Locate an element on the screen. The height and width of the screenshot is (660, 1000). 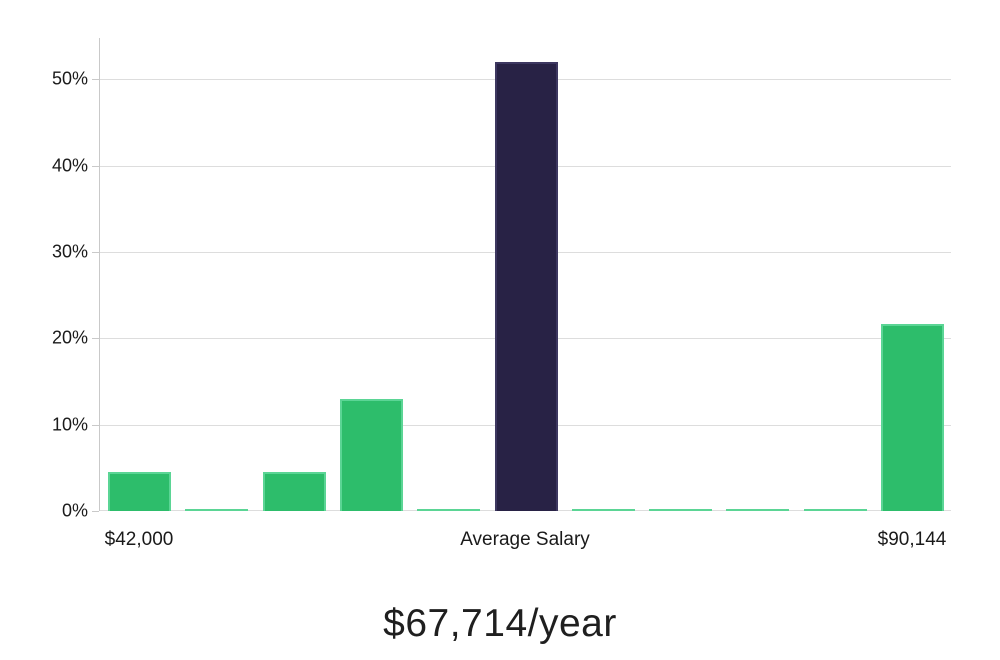
y-axis-label: 10% is located at coordinates (69, 424).